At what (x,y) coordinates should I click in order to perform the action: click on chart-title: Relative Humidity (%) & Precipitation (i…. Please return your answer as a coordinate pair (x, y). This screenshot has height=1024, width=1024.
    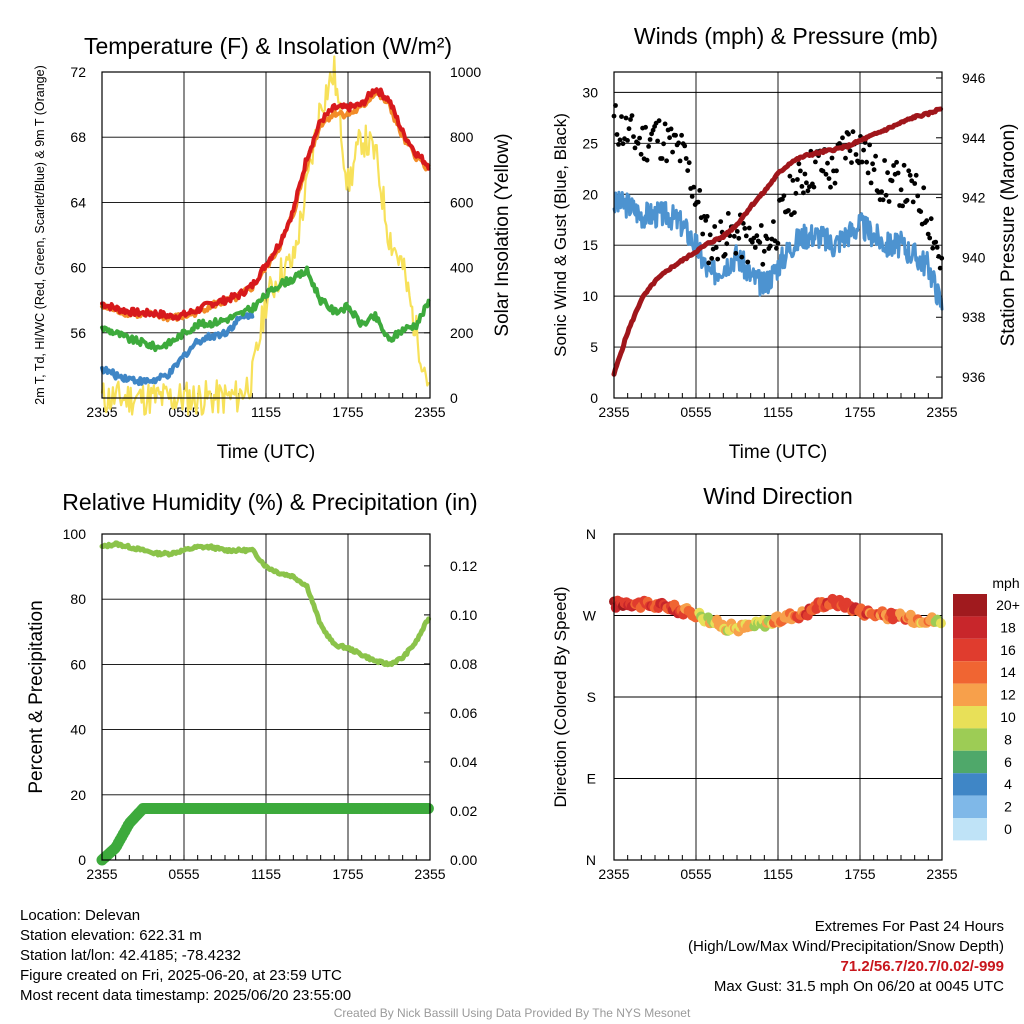
    Looking at the image, I should click on (269, 502).